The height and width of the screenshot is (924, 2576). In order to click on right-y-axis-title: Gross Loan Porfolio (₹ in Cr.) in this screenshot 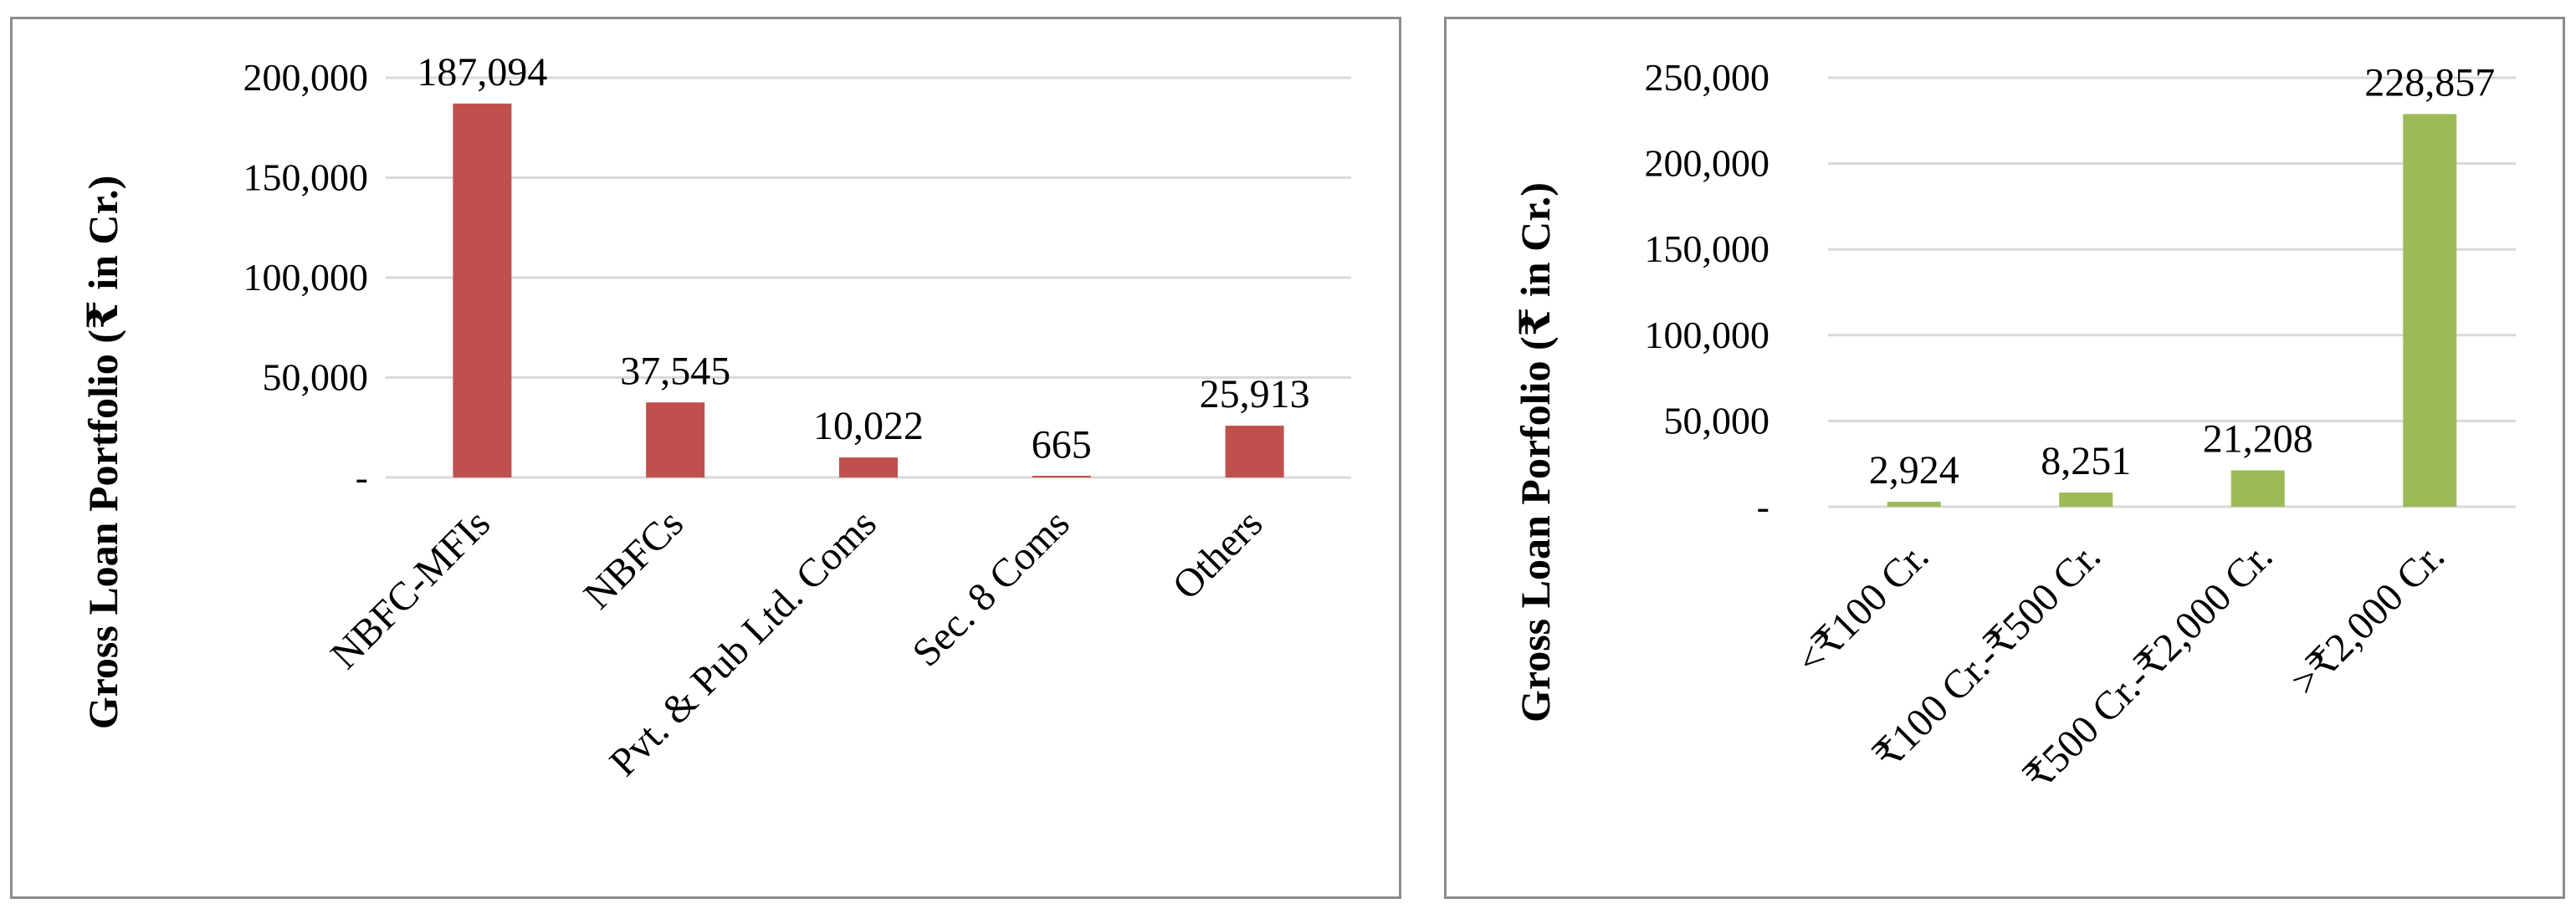, I will do `click(1536, 452)`.